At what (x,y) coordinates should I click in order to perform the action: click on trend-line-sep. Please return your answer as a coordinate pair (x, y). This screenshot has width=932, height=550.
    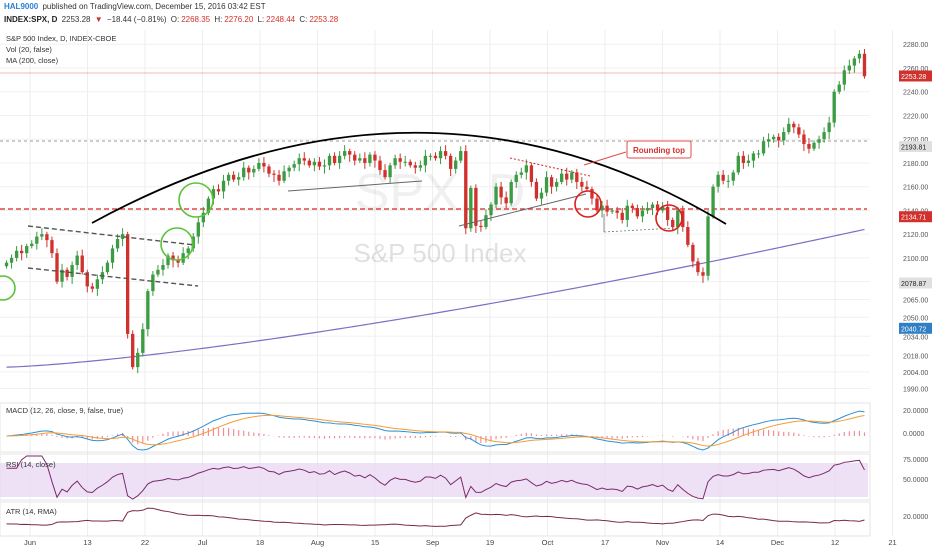
    Looking at the image, I should click on (522, 210).